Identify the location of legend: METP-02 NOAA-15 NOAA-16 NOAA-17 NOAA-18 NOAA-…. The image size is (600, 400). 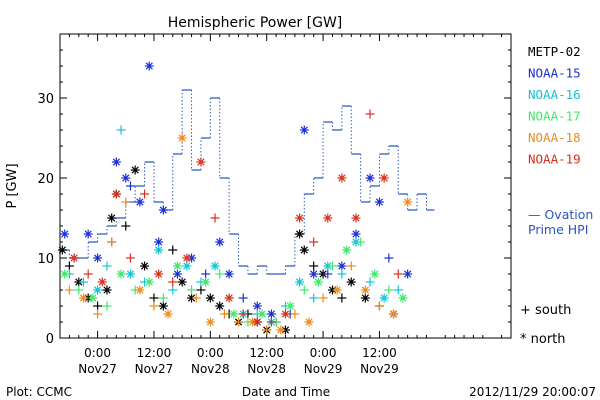
(560, 140).